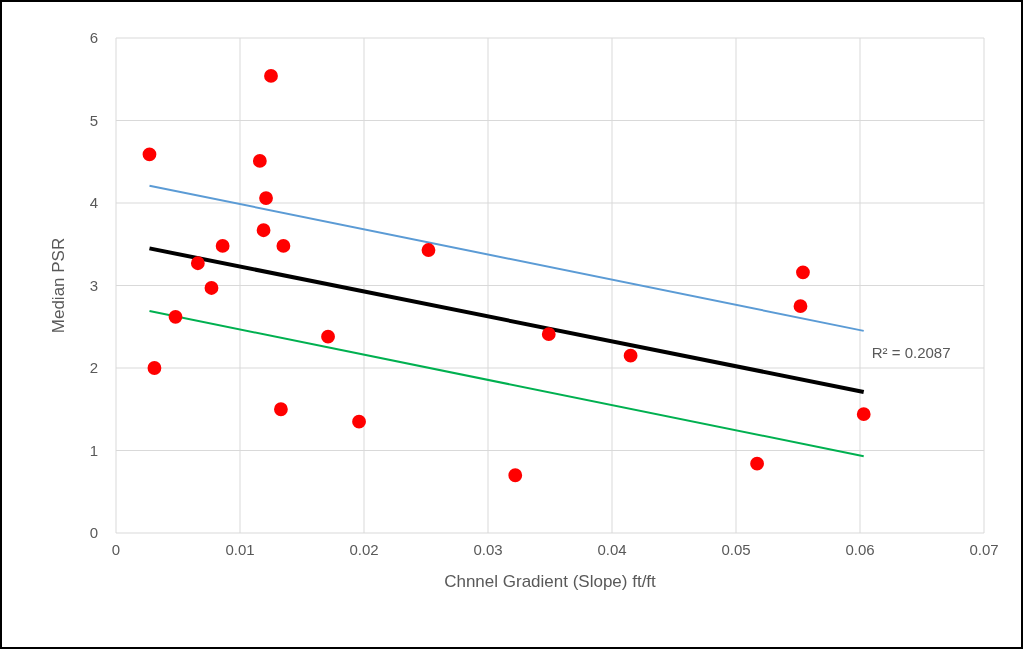 The height and width of the screenshot is (649, 1023). What do you see at coordinates (93, 367) in the screenshot?
I see `y-tick-label: 2` at bounding box center [93, 367].